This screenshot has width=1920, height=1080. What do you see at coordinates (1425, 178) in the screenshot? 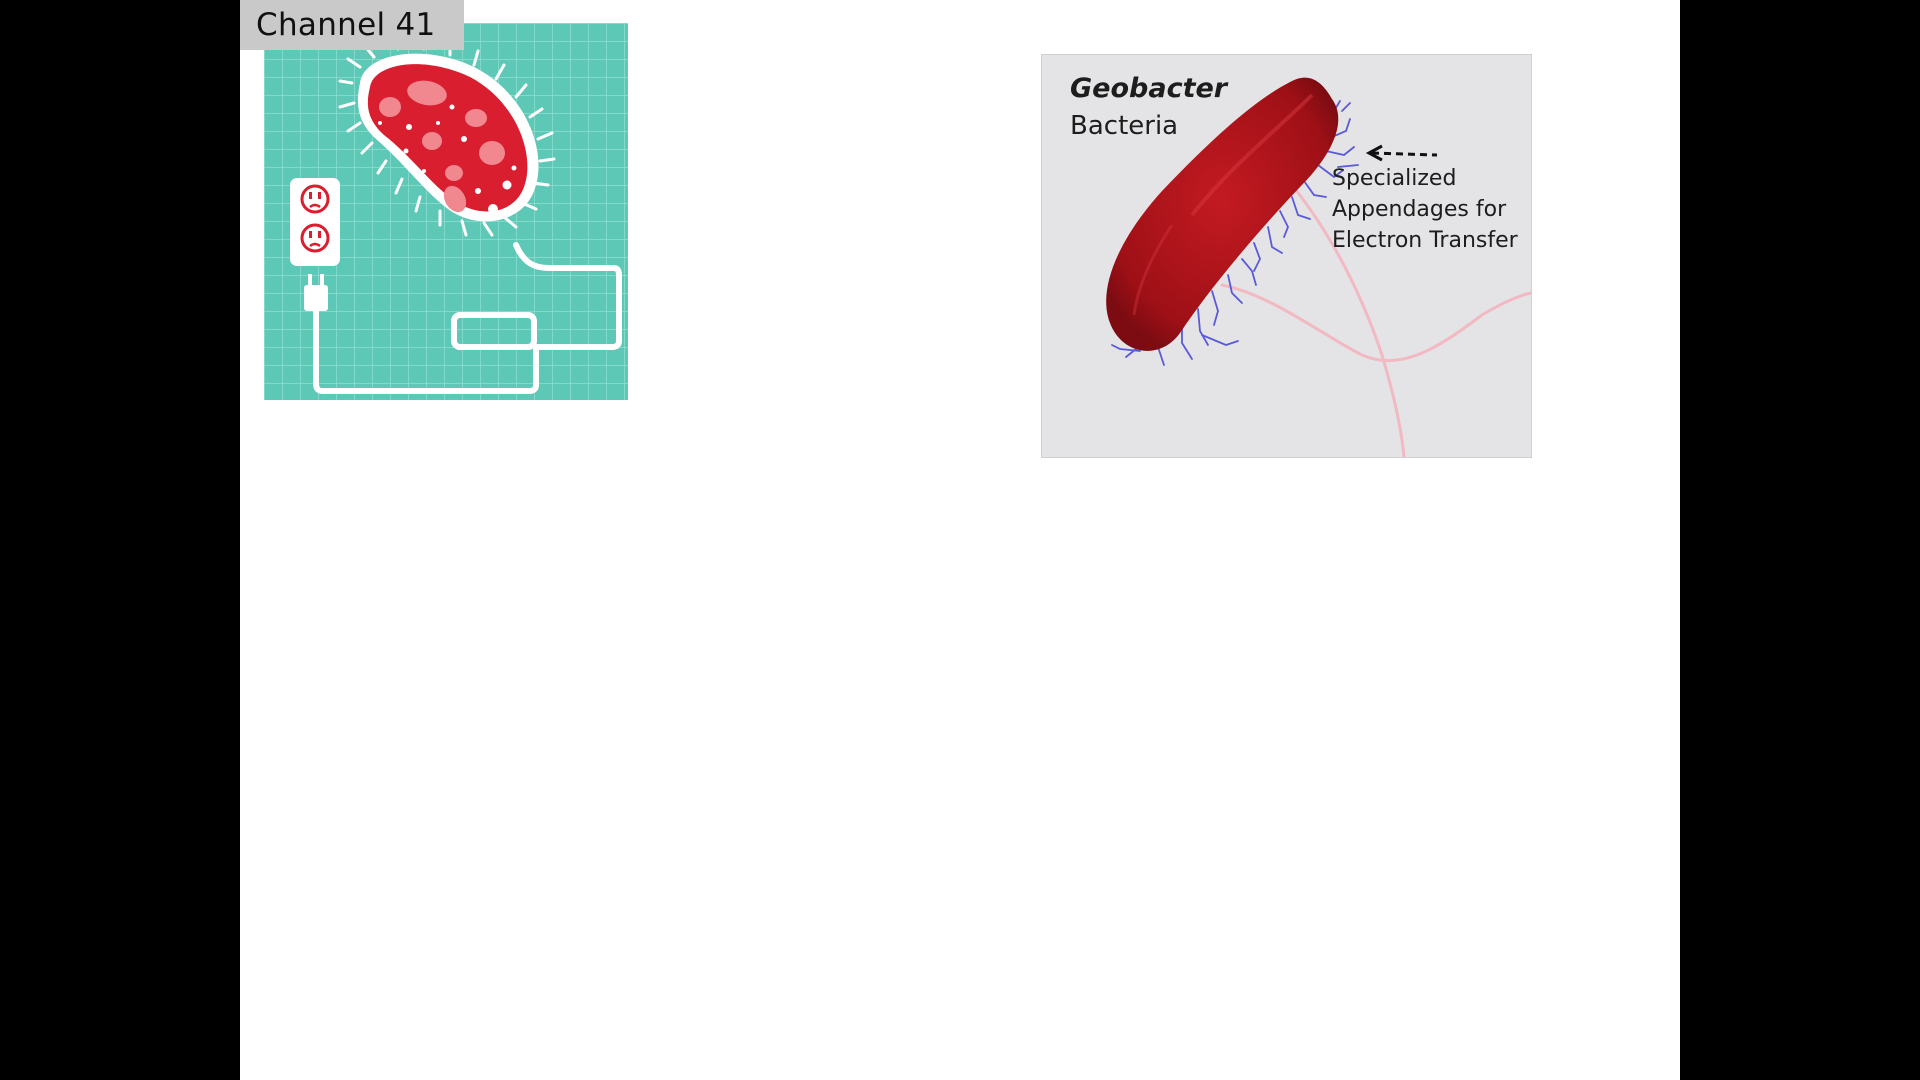
I see `annotation-line: Specialized` at bounding box center [1425, 178].